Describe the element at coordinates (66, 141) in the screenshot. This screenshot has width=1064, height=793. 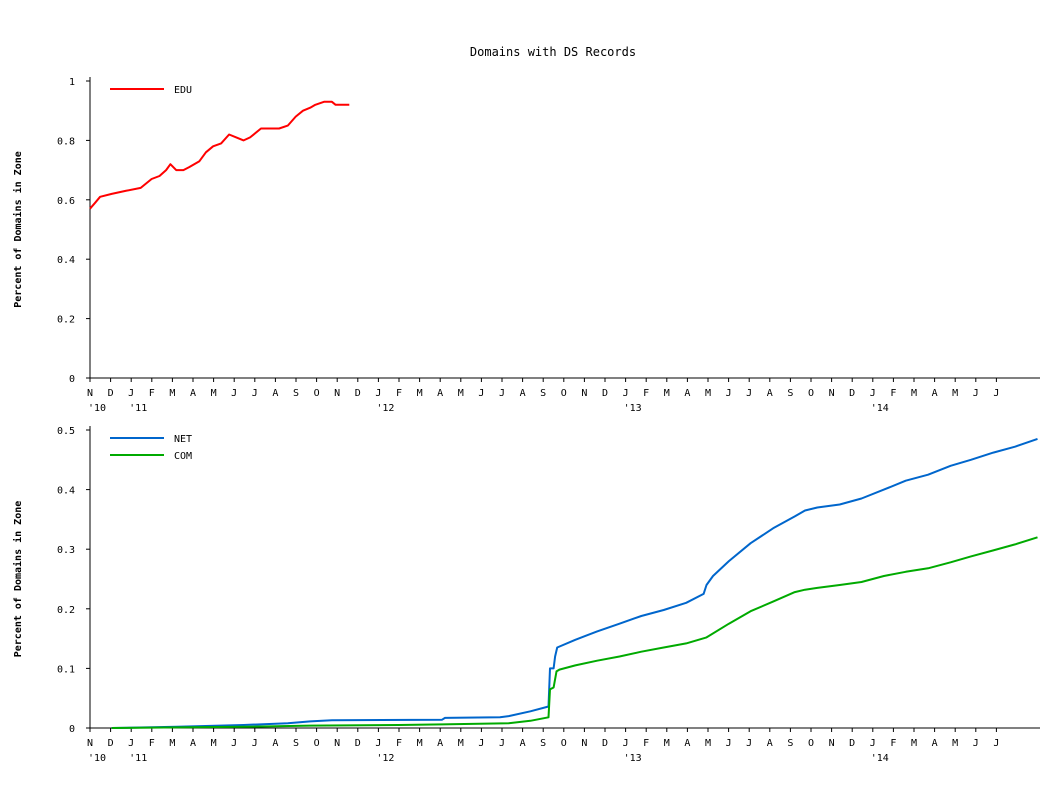
I see `y-tick-label: 0.8` at that location.